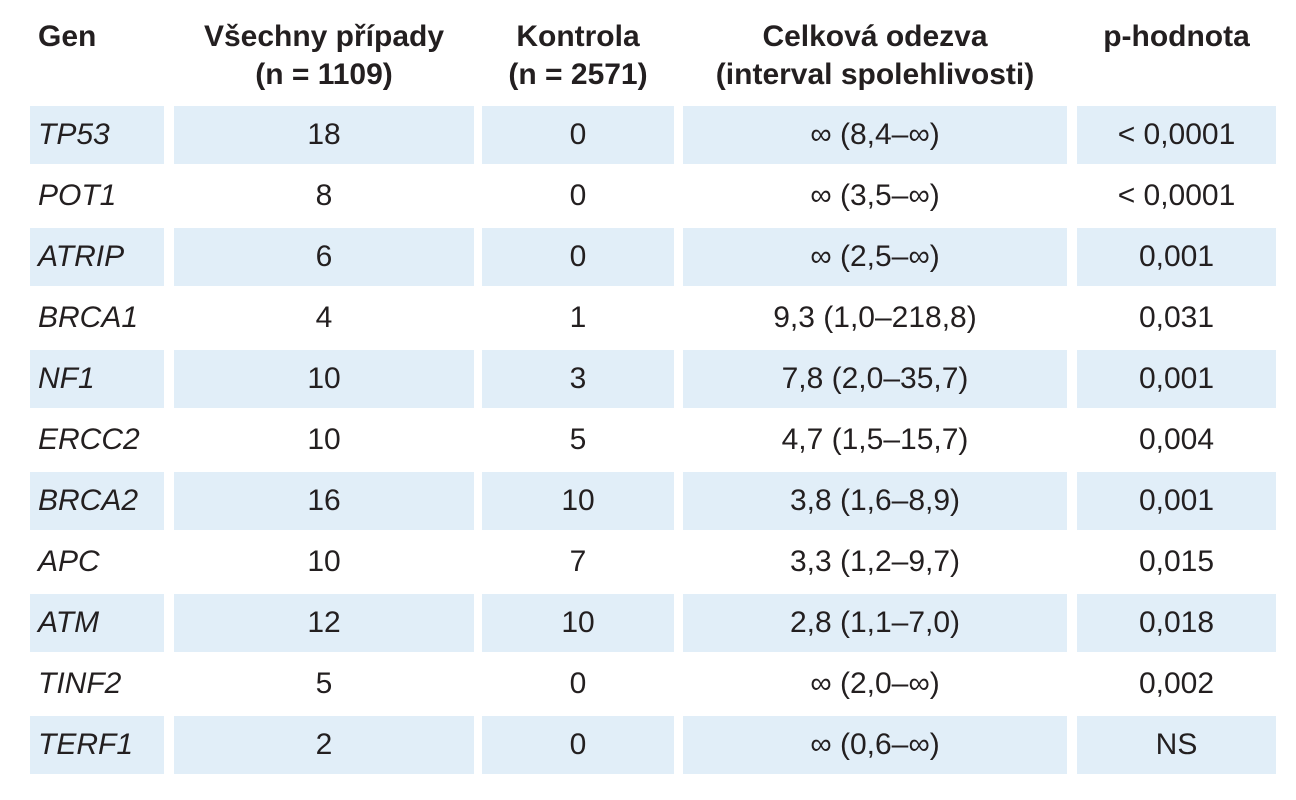 Image resolution: width=1296 pixels, height=800 pixels. I want to click on header-all-cases-label: Všechny případy, so click(324, 36).